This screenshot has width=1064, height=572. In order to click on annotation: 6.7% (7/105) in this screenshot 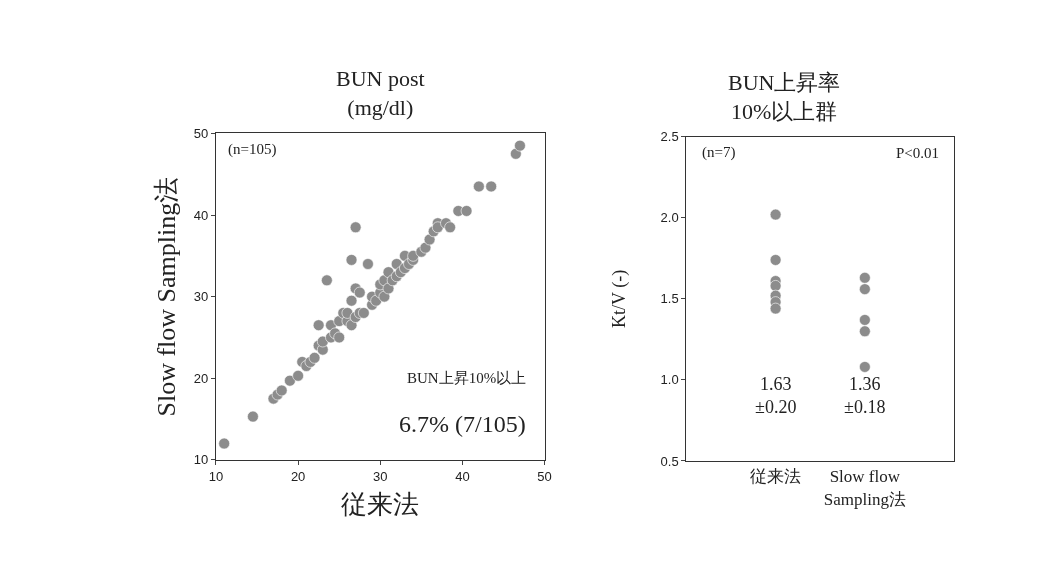, I will do `click(462, 424)`.